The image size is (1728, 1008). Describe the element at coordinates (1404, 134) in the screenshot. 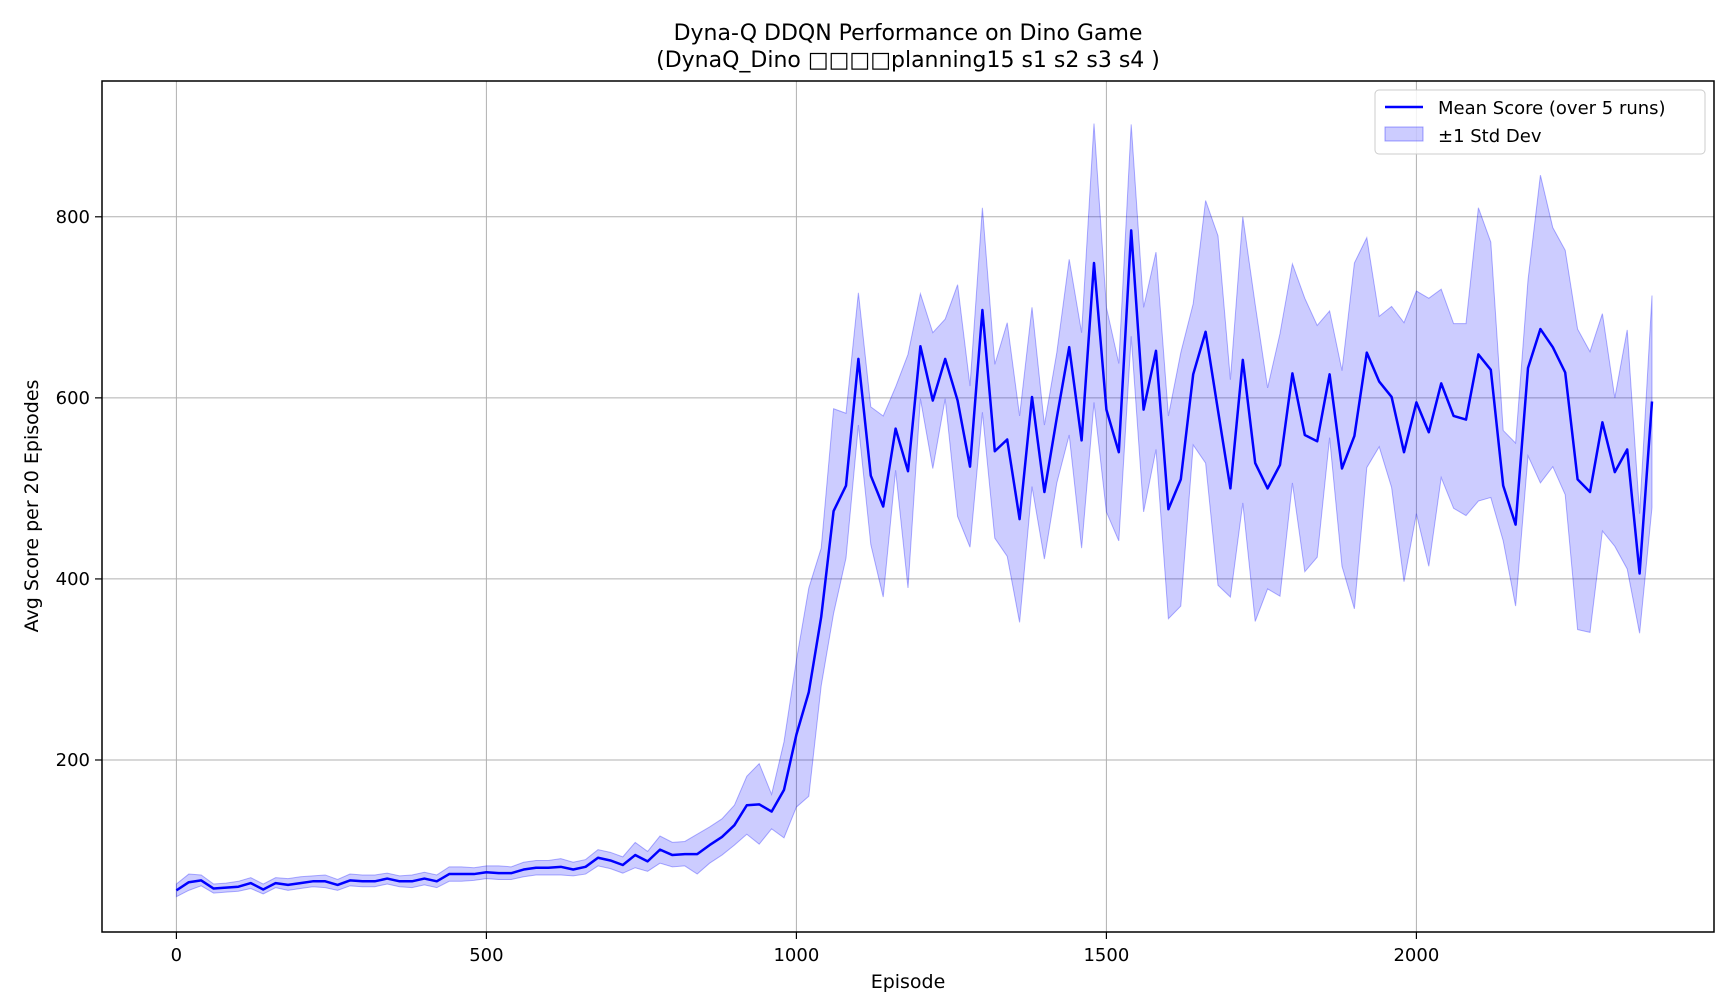

I see `legend-band-swatch` at that location.